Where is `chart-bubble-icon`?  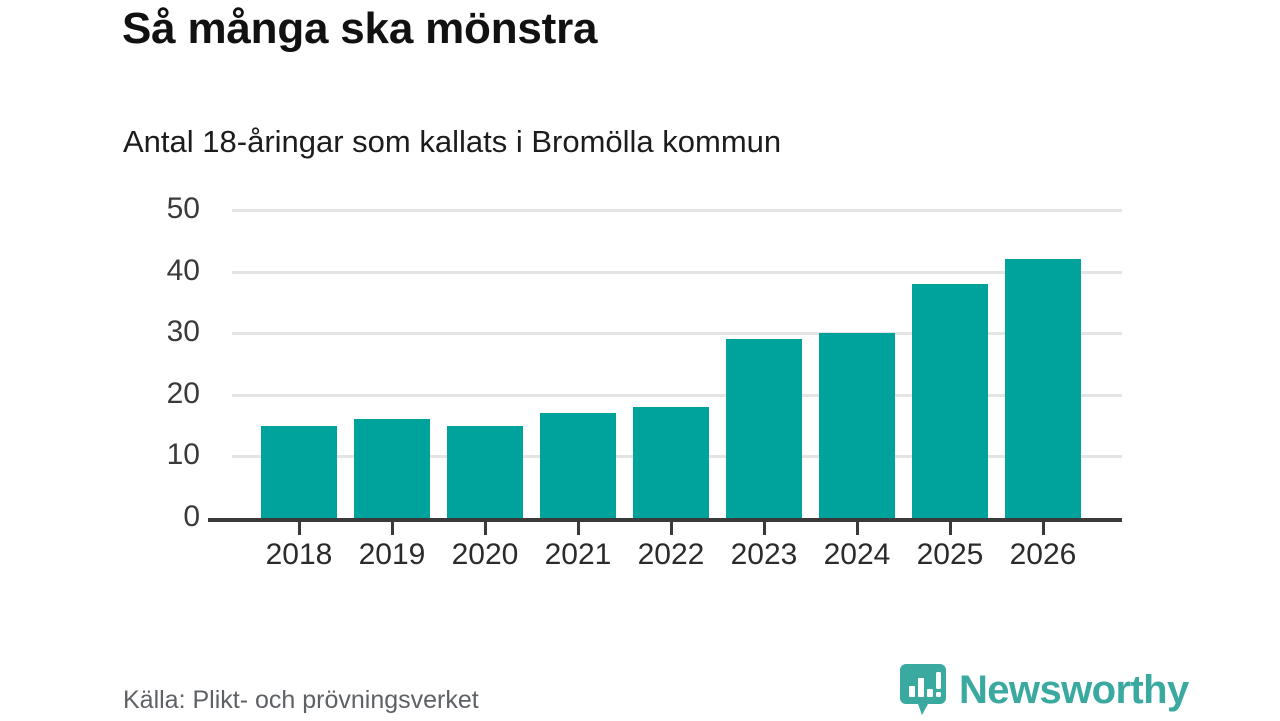
chart-bubble-icon is located at coordinates (923, 690).